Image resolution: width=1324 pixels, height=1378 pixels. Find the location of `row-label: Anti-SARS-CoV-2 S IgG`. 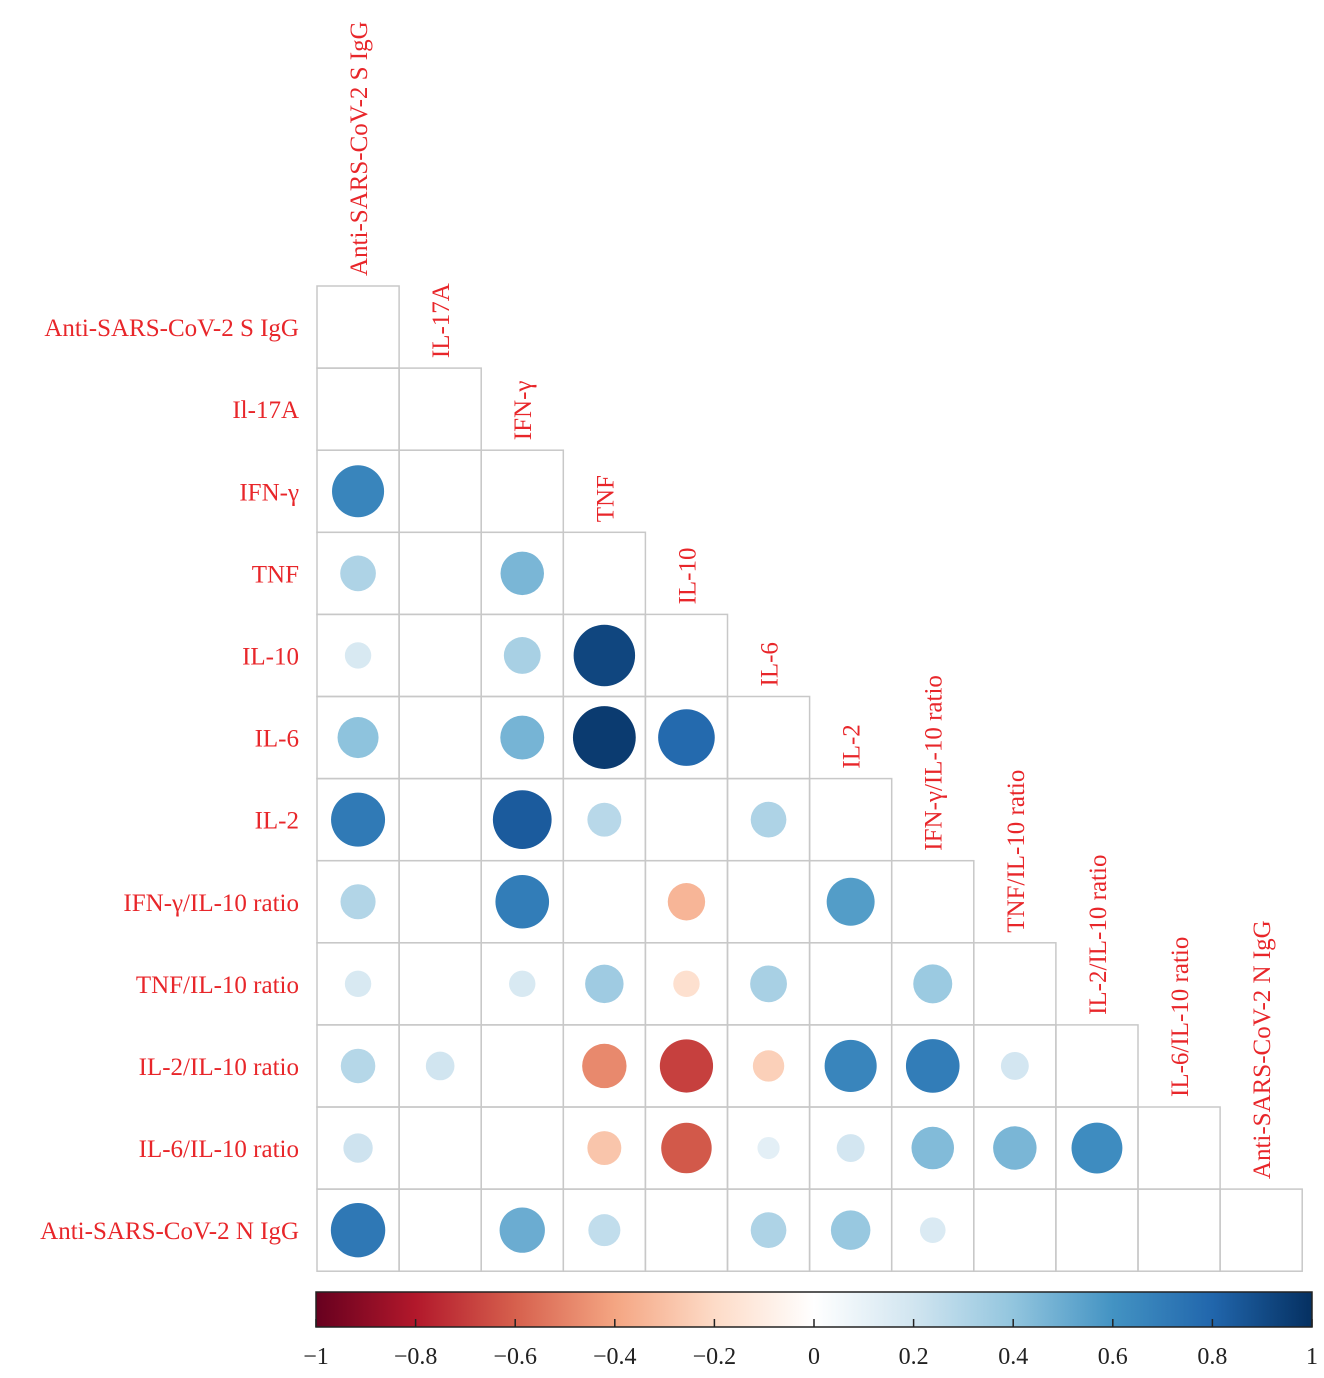

row-label: Anti-SARS-CoV-2 S IgG is located at coordinates (171, 328).